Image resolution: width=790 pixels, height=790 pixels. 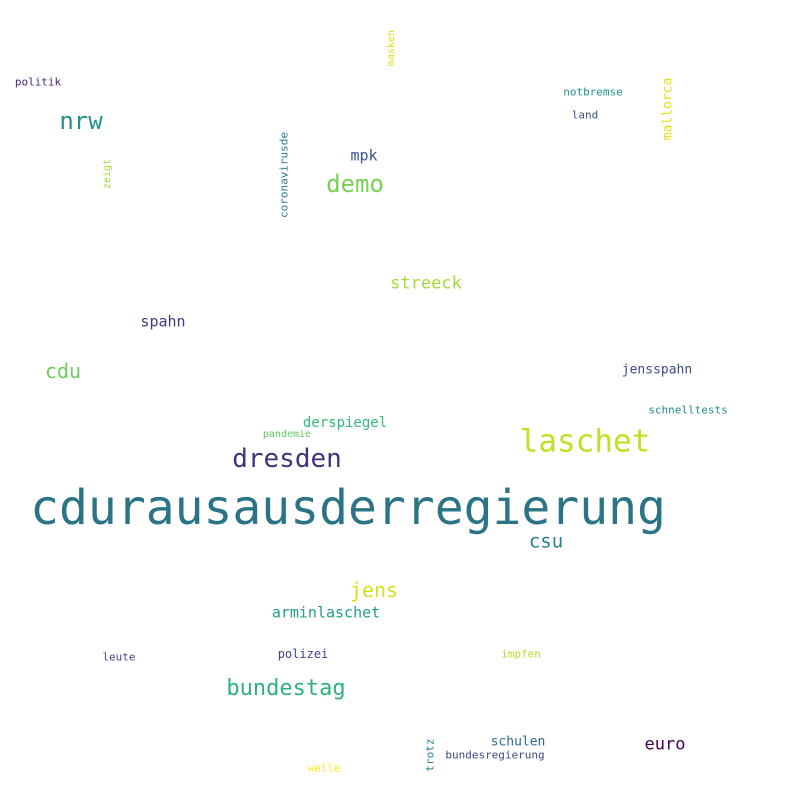 I want to click on word-coronavirusde: coronavirusde, so click(x=284, y=175).